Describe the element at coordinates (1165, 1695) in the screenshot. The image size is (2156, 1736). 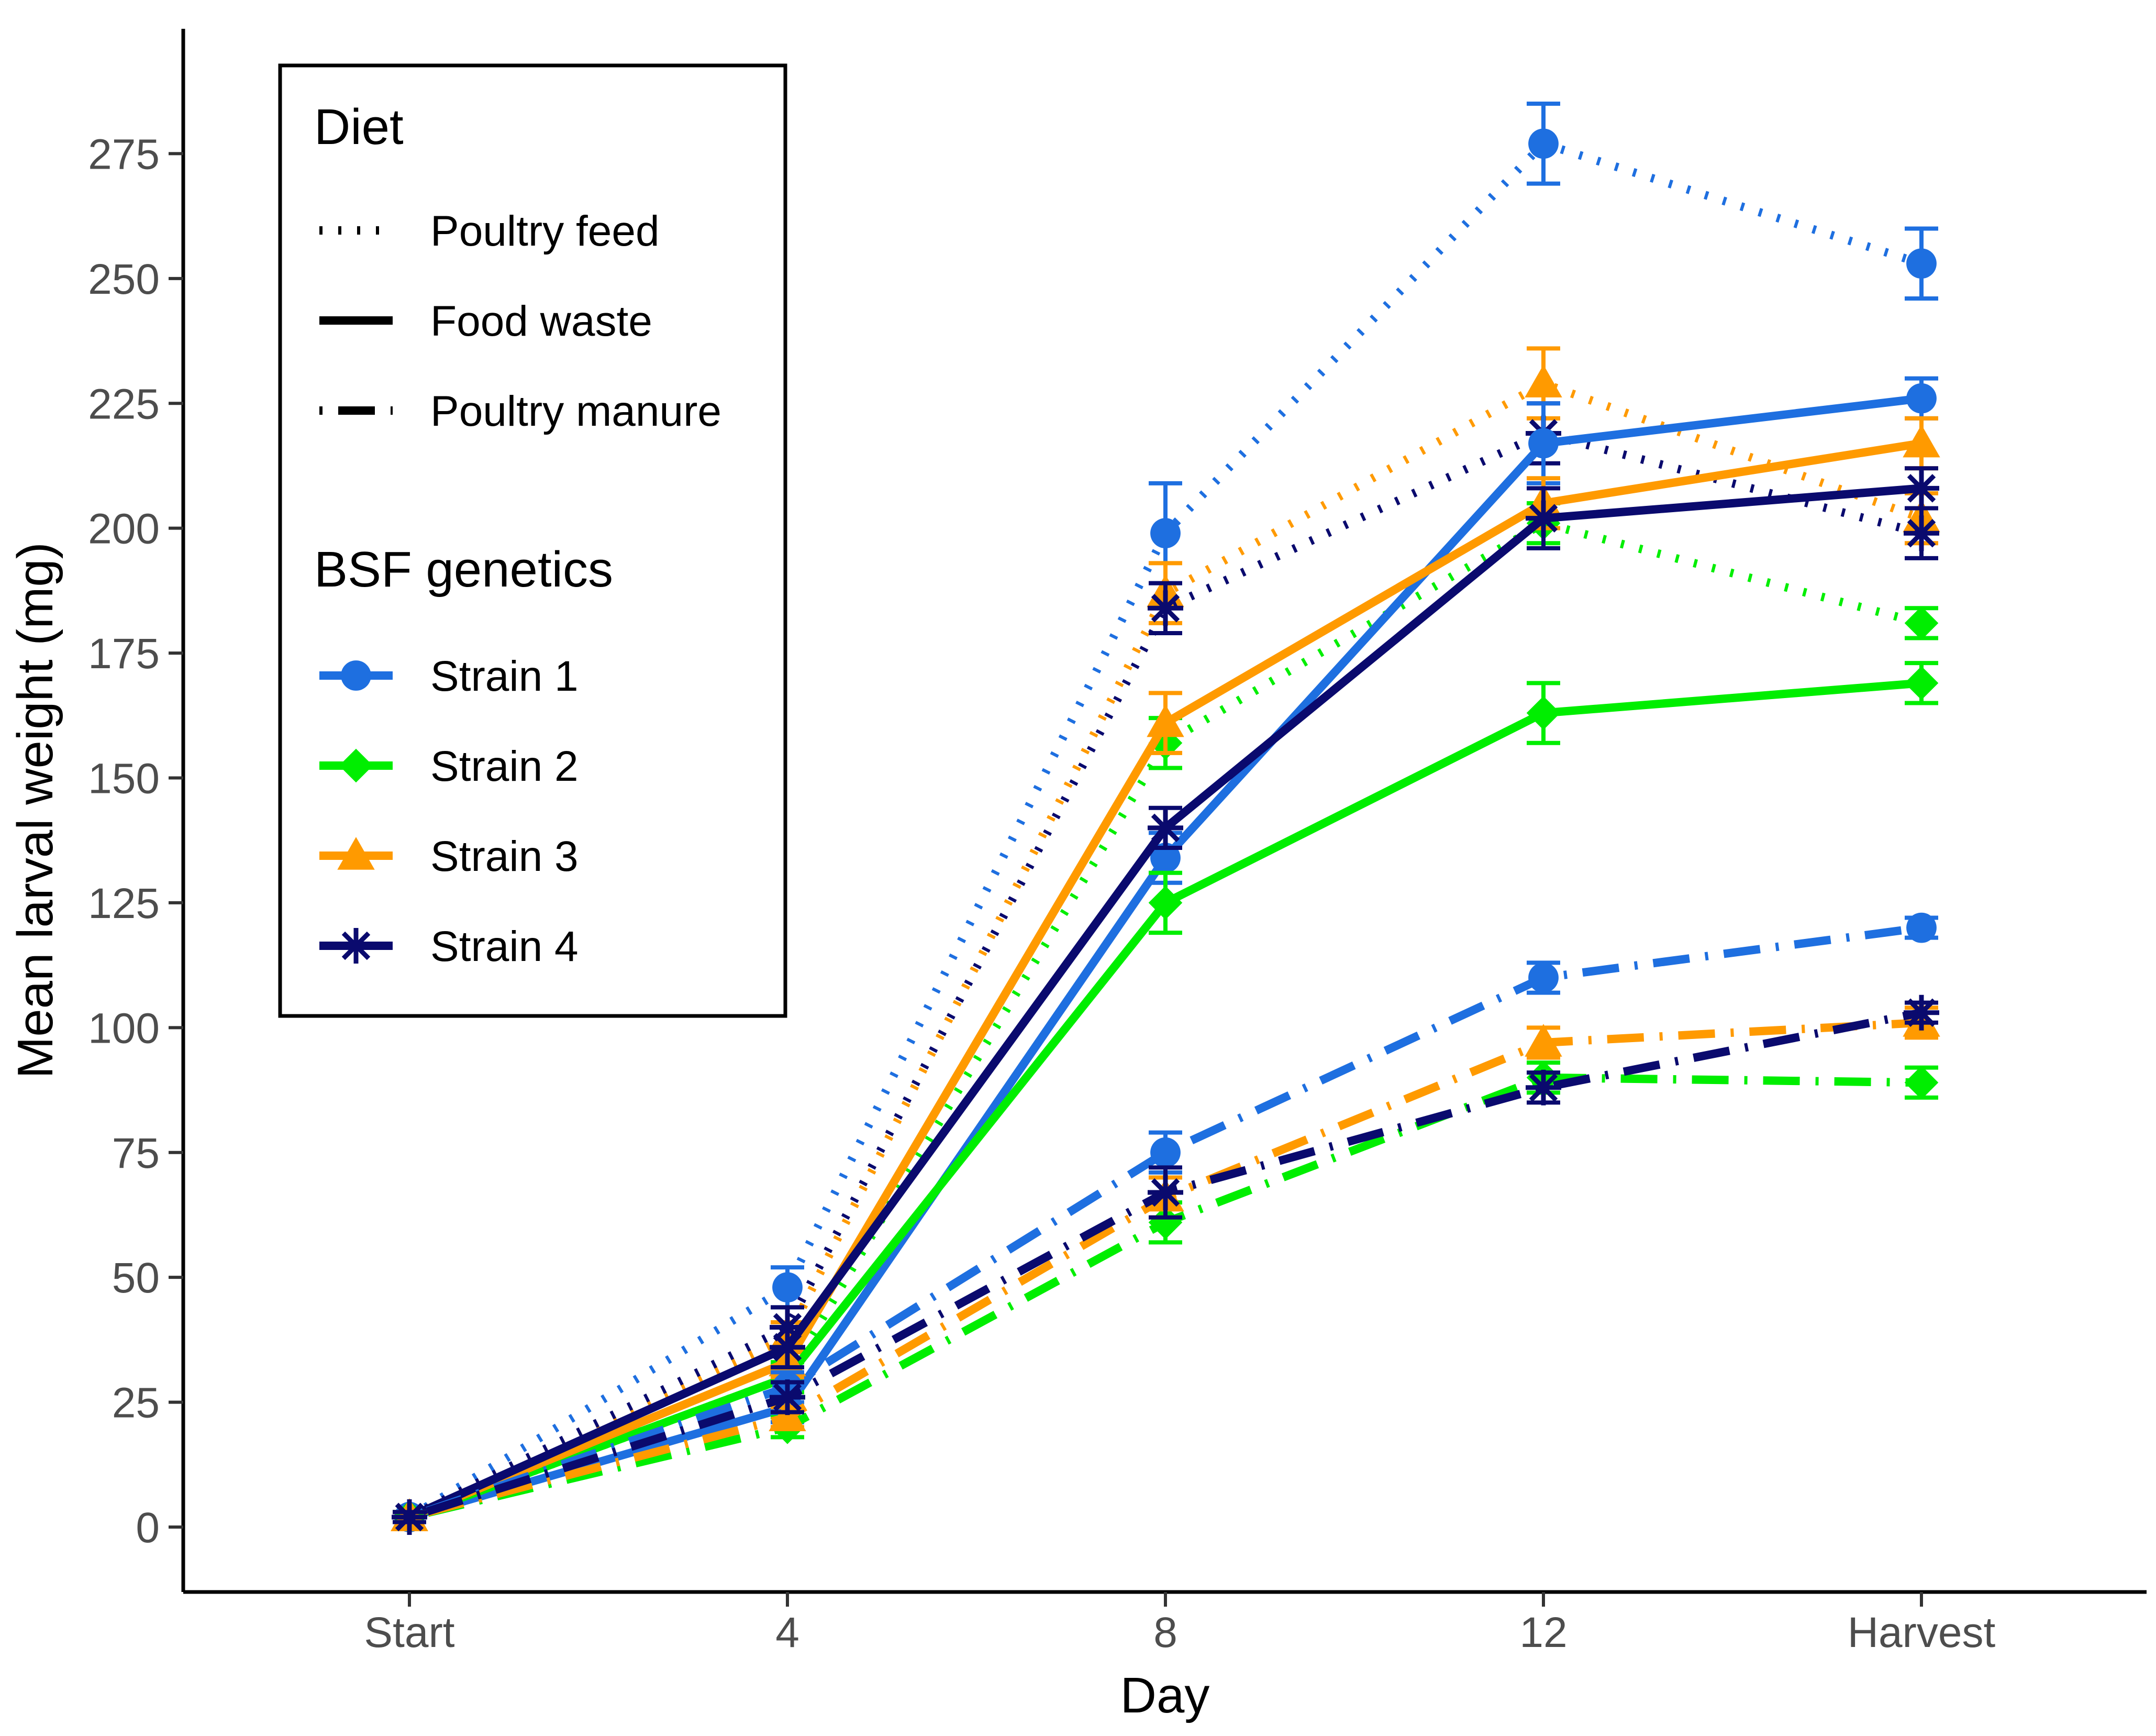
I see `x-axis-title: Day` at that location.